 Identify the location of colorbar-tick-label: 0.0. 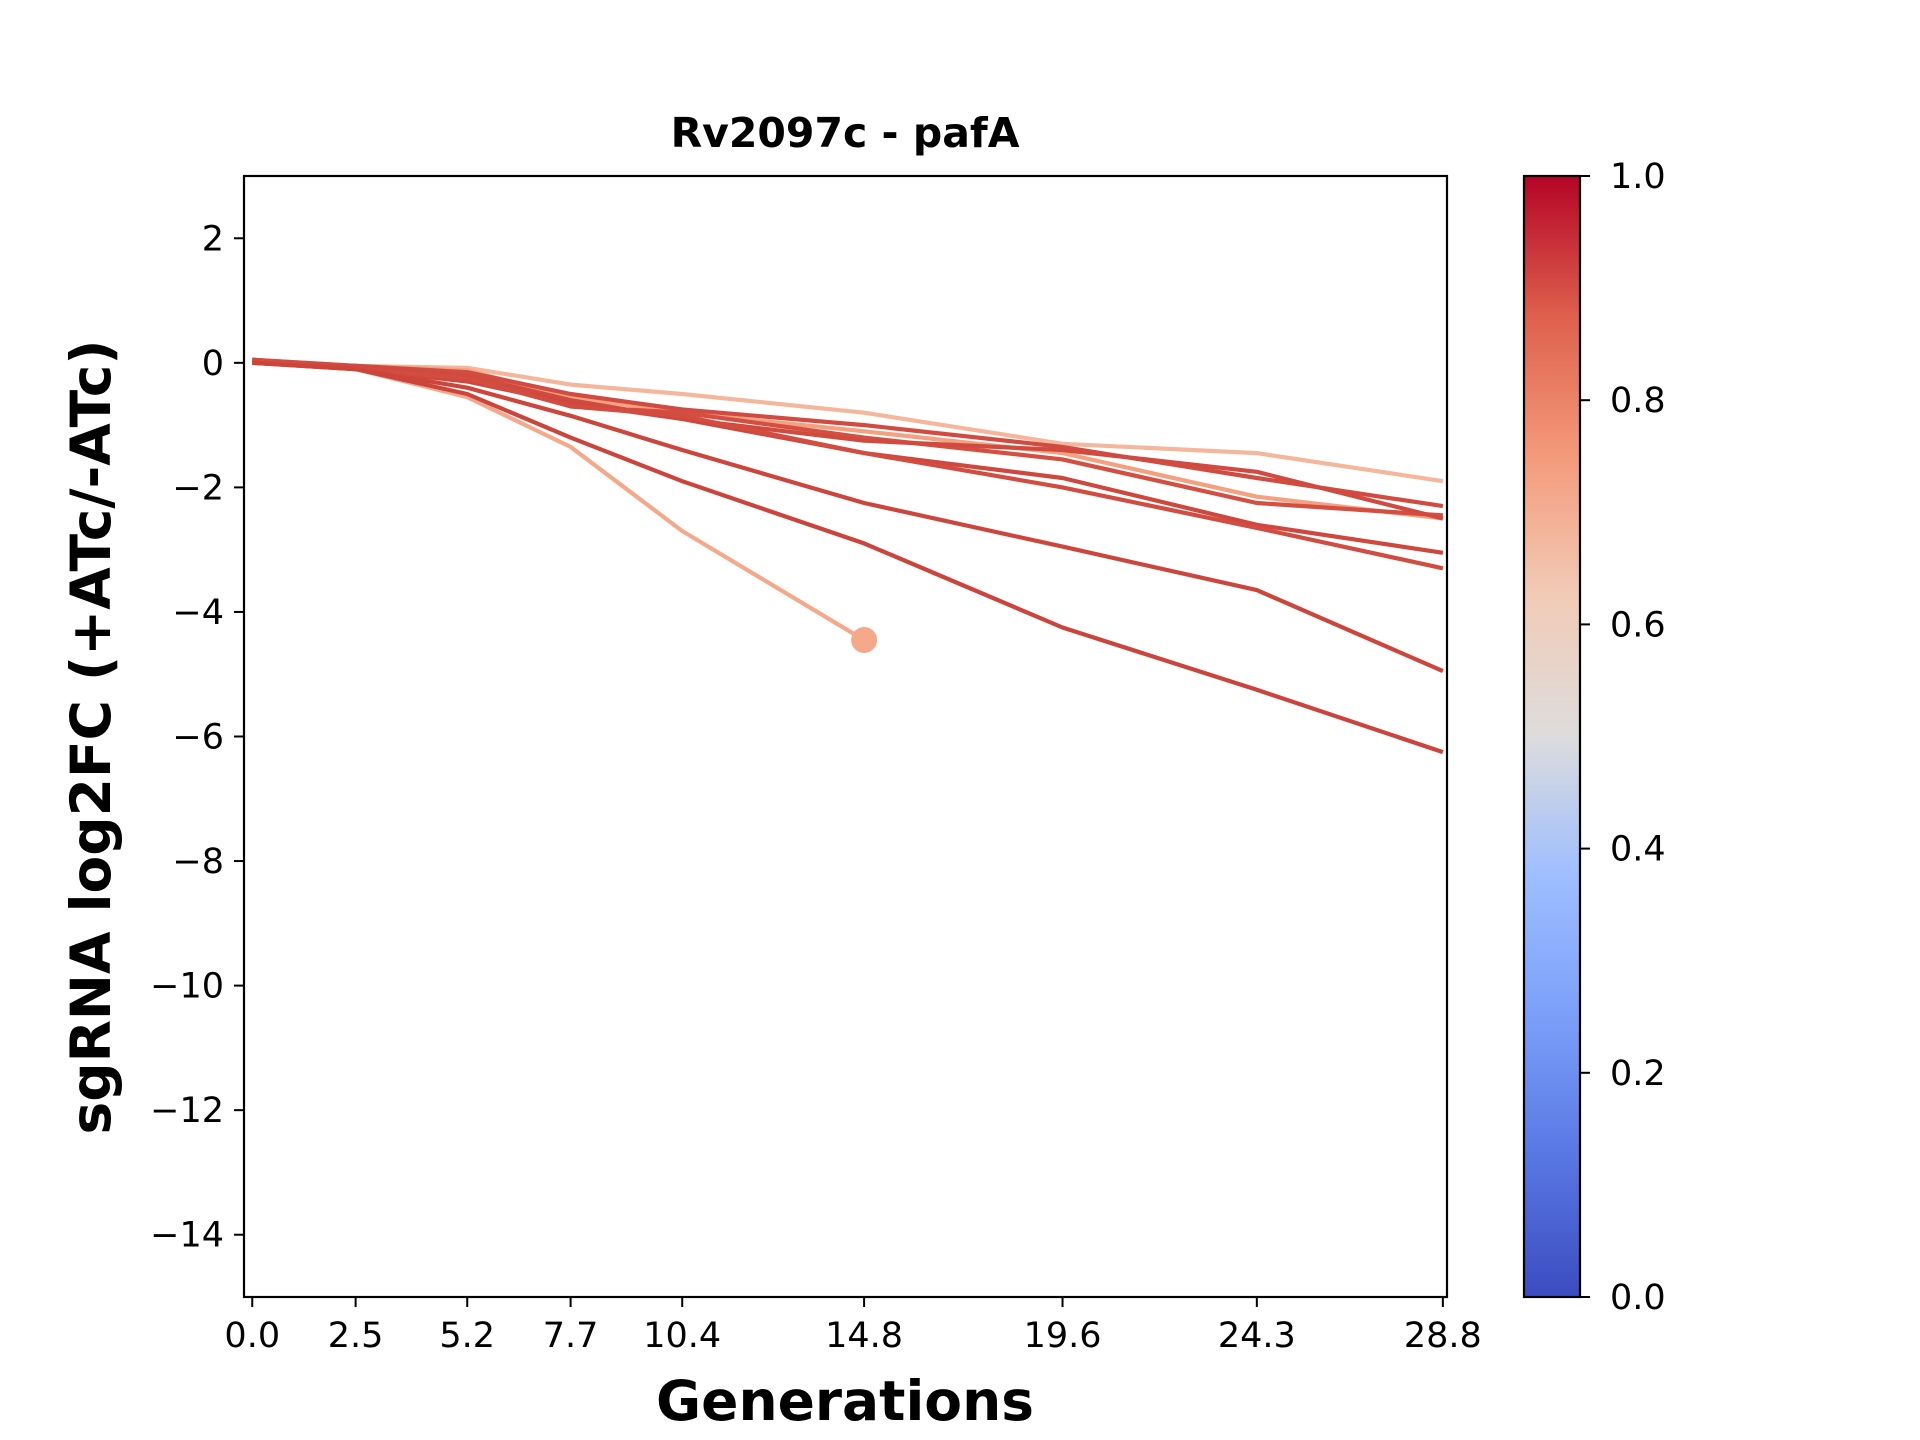
(1638, 1298).